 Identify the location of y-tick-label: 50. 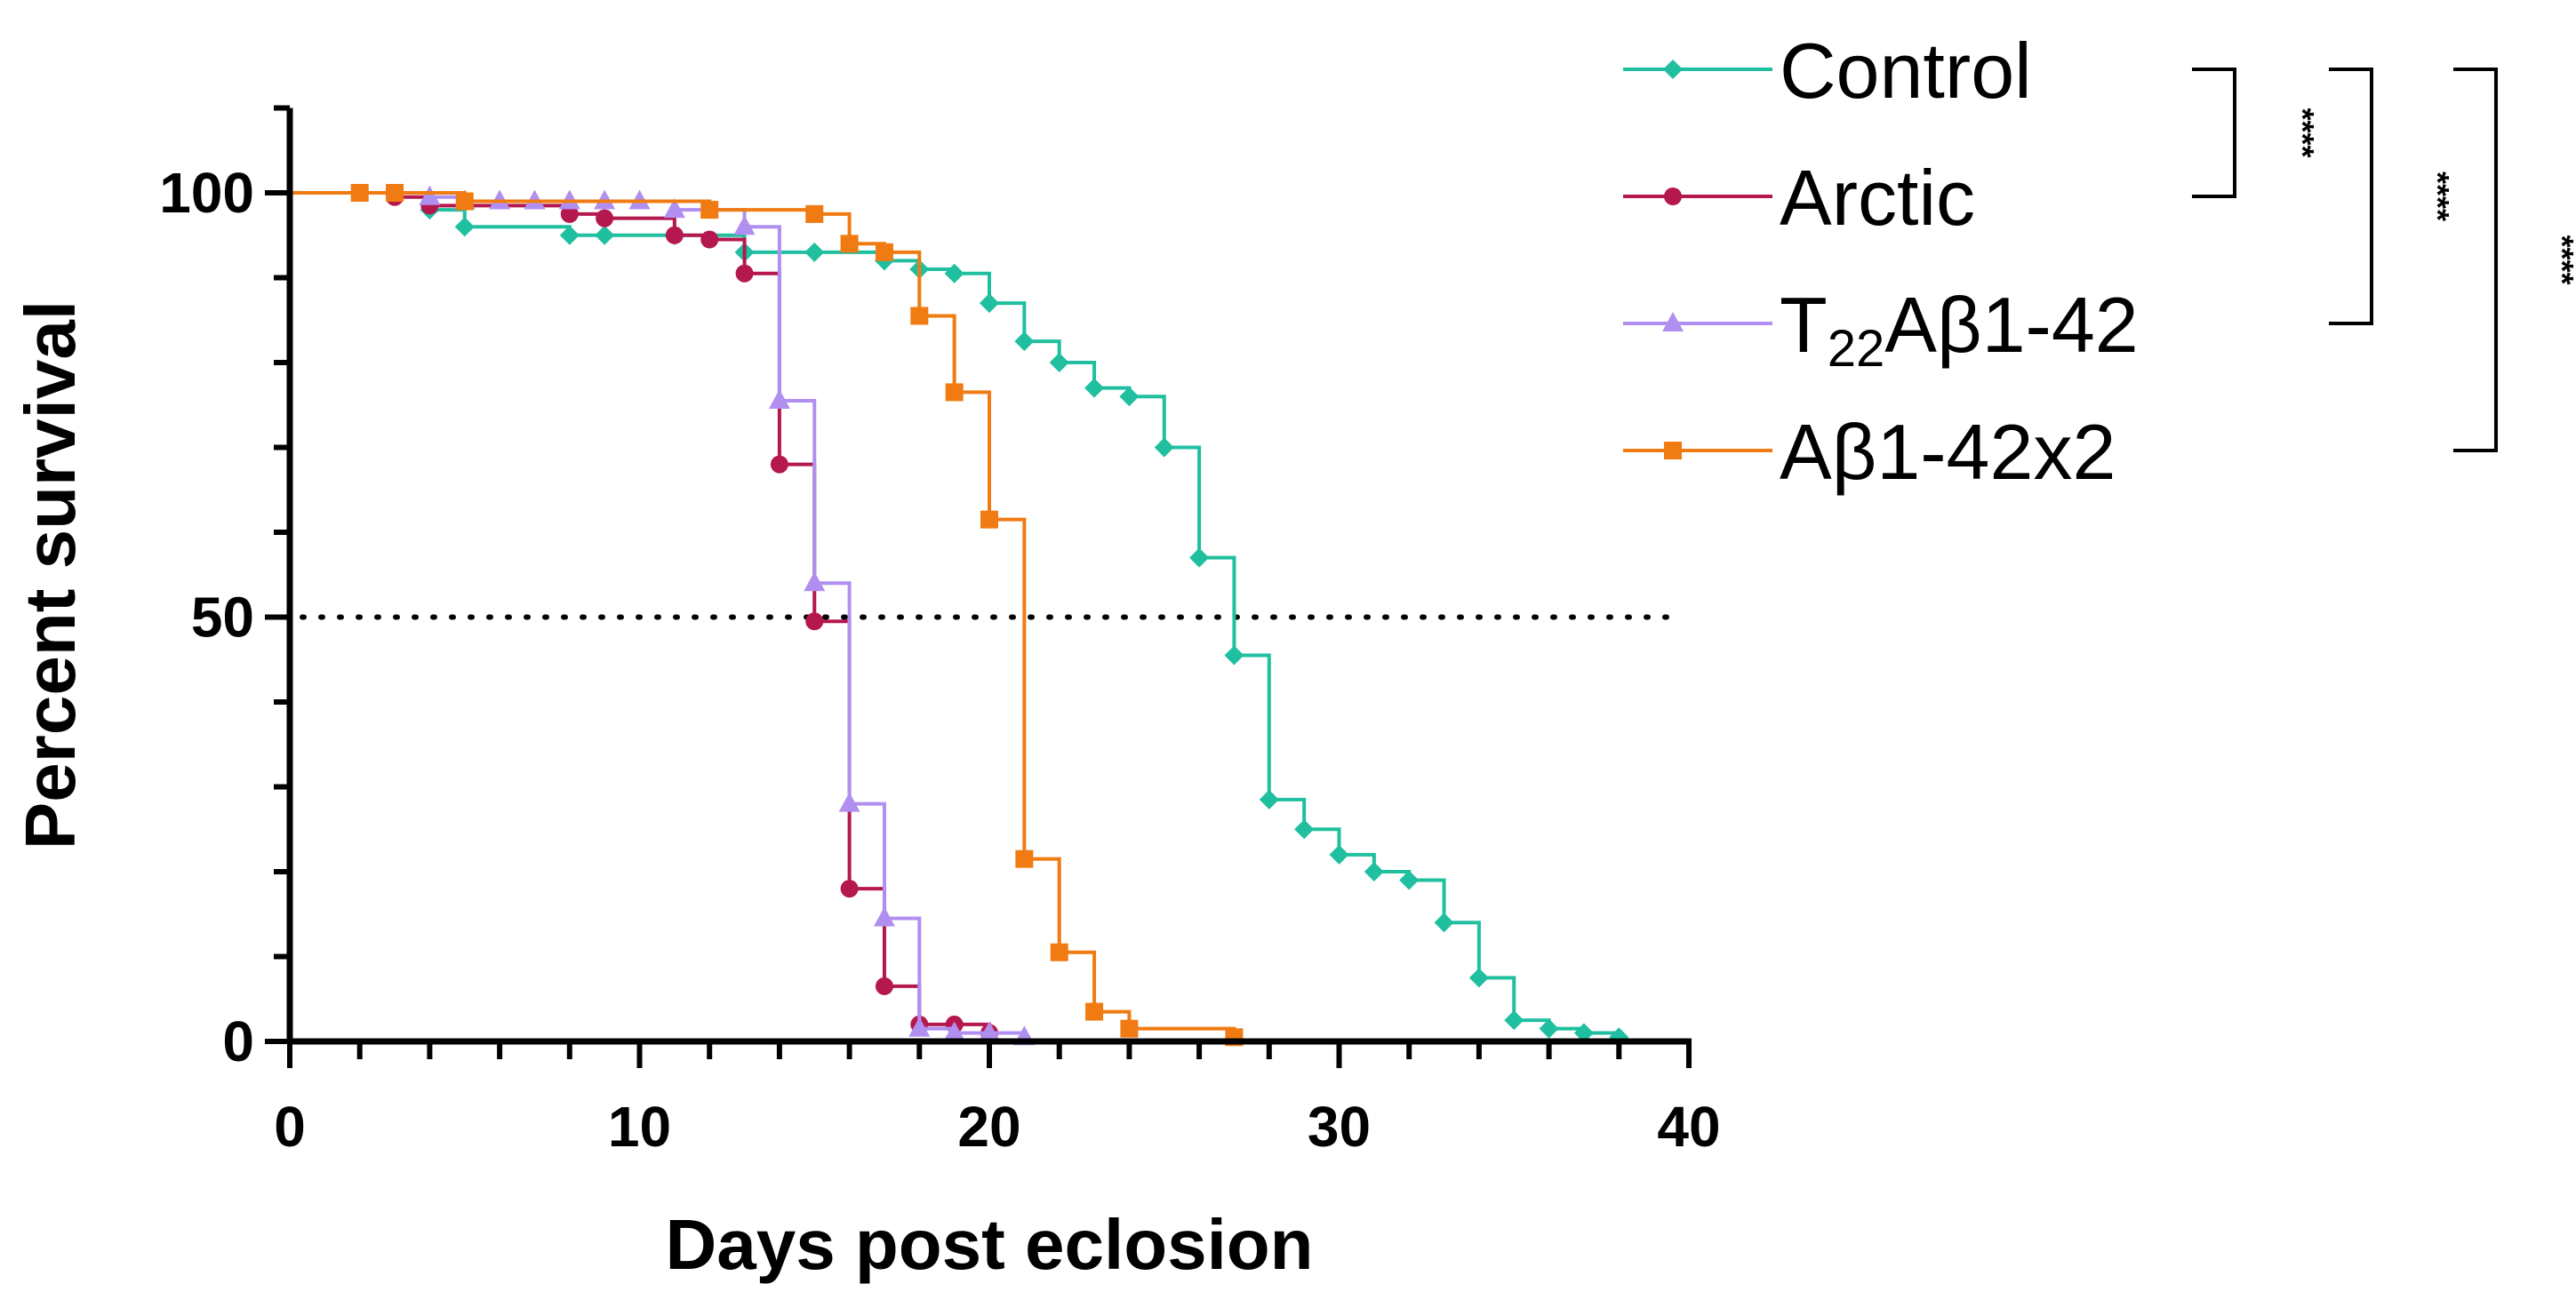
(222, 618).